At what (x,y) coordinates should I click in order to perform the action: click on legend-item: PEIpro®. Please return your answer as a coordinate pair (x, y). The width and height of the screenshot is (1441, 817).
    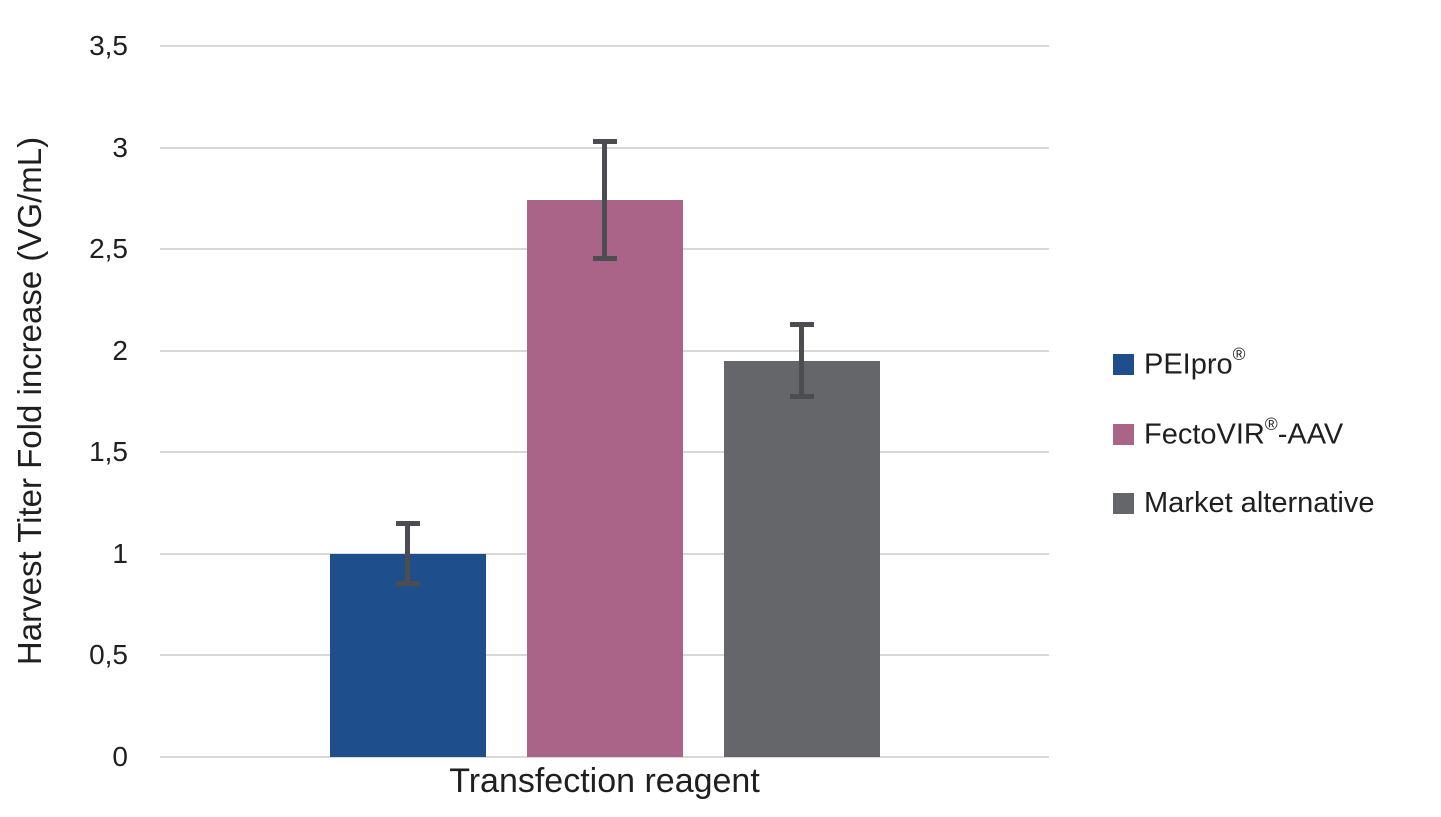
    Looking at the image, I should click on (1179, 363).